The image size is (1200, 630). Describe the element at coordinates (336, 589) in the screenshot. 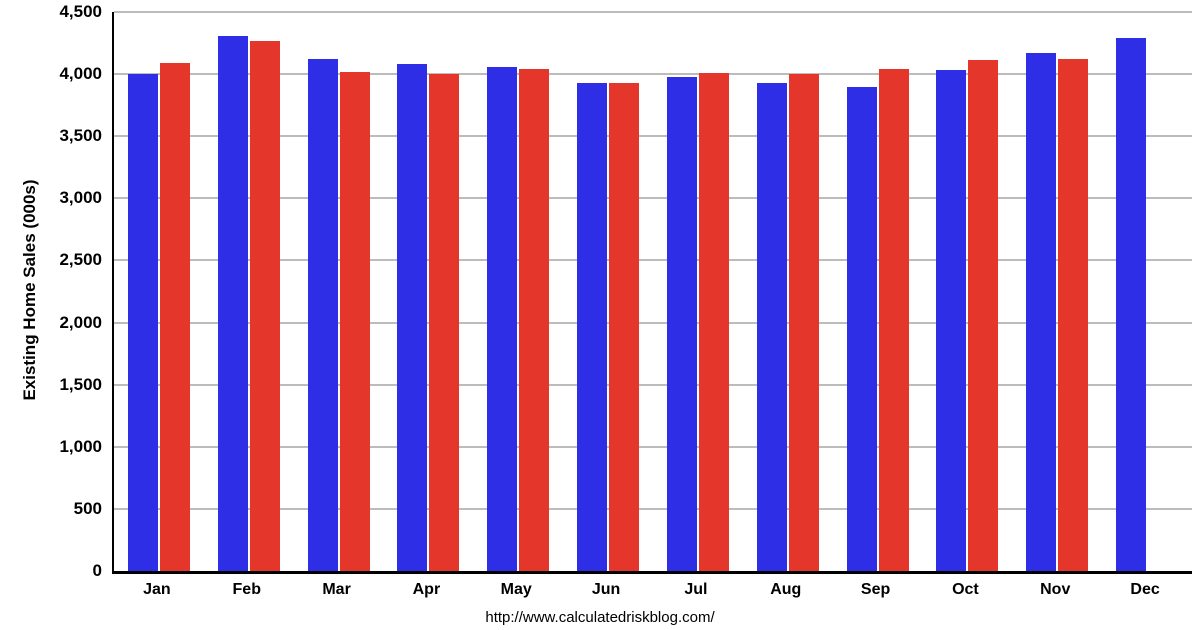

I see `x-tick-mar: Mar` at that location.